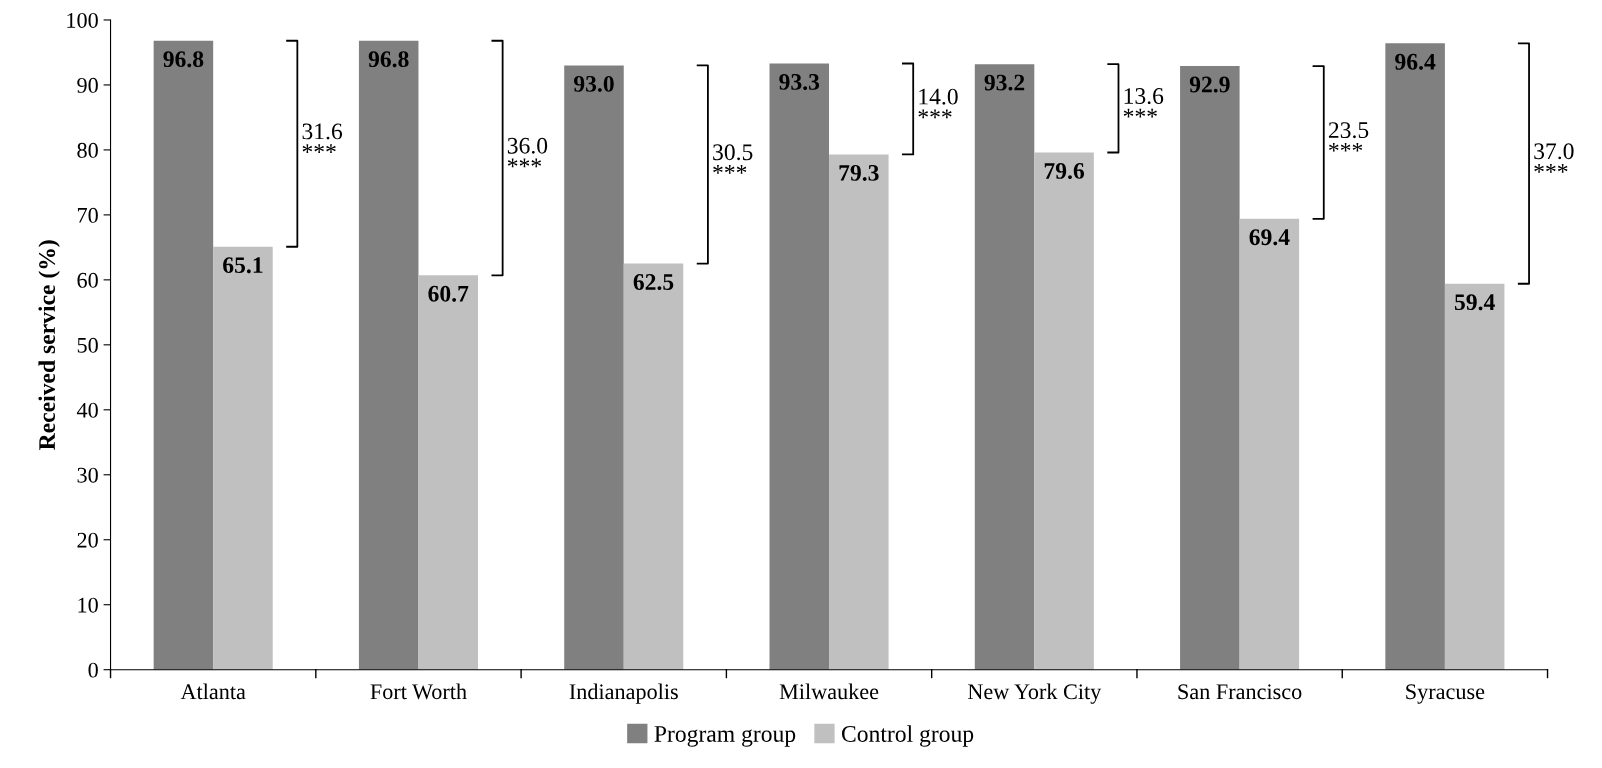  Describe the element at coordinates (87, 475) in the screenshot. I see `y-tick-label: 30` at that location.